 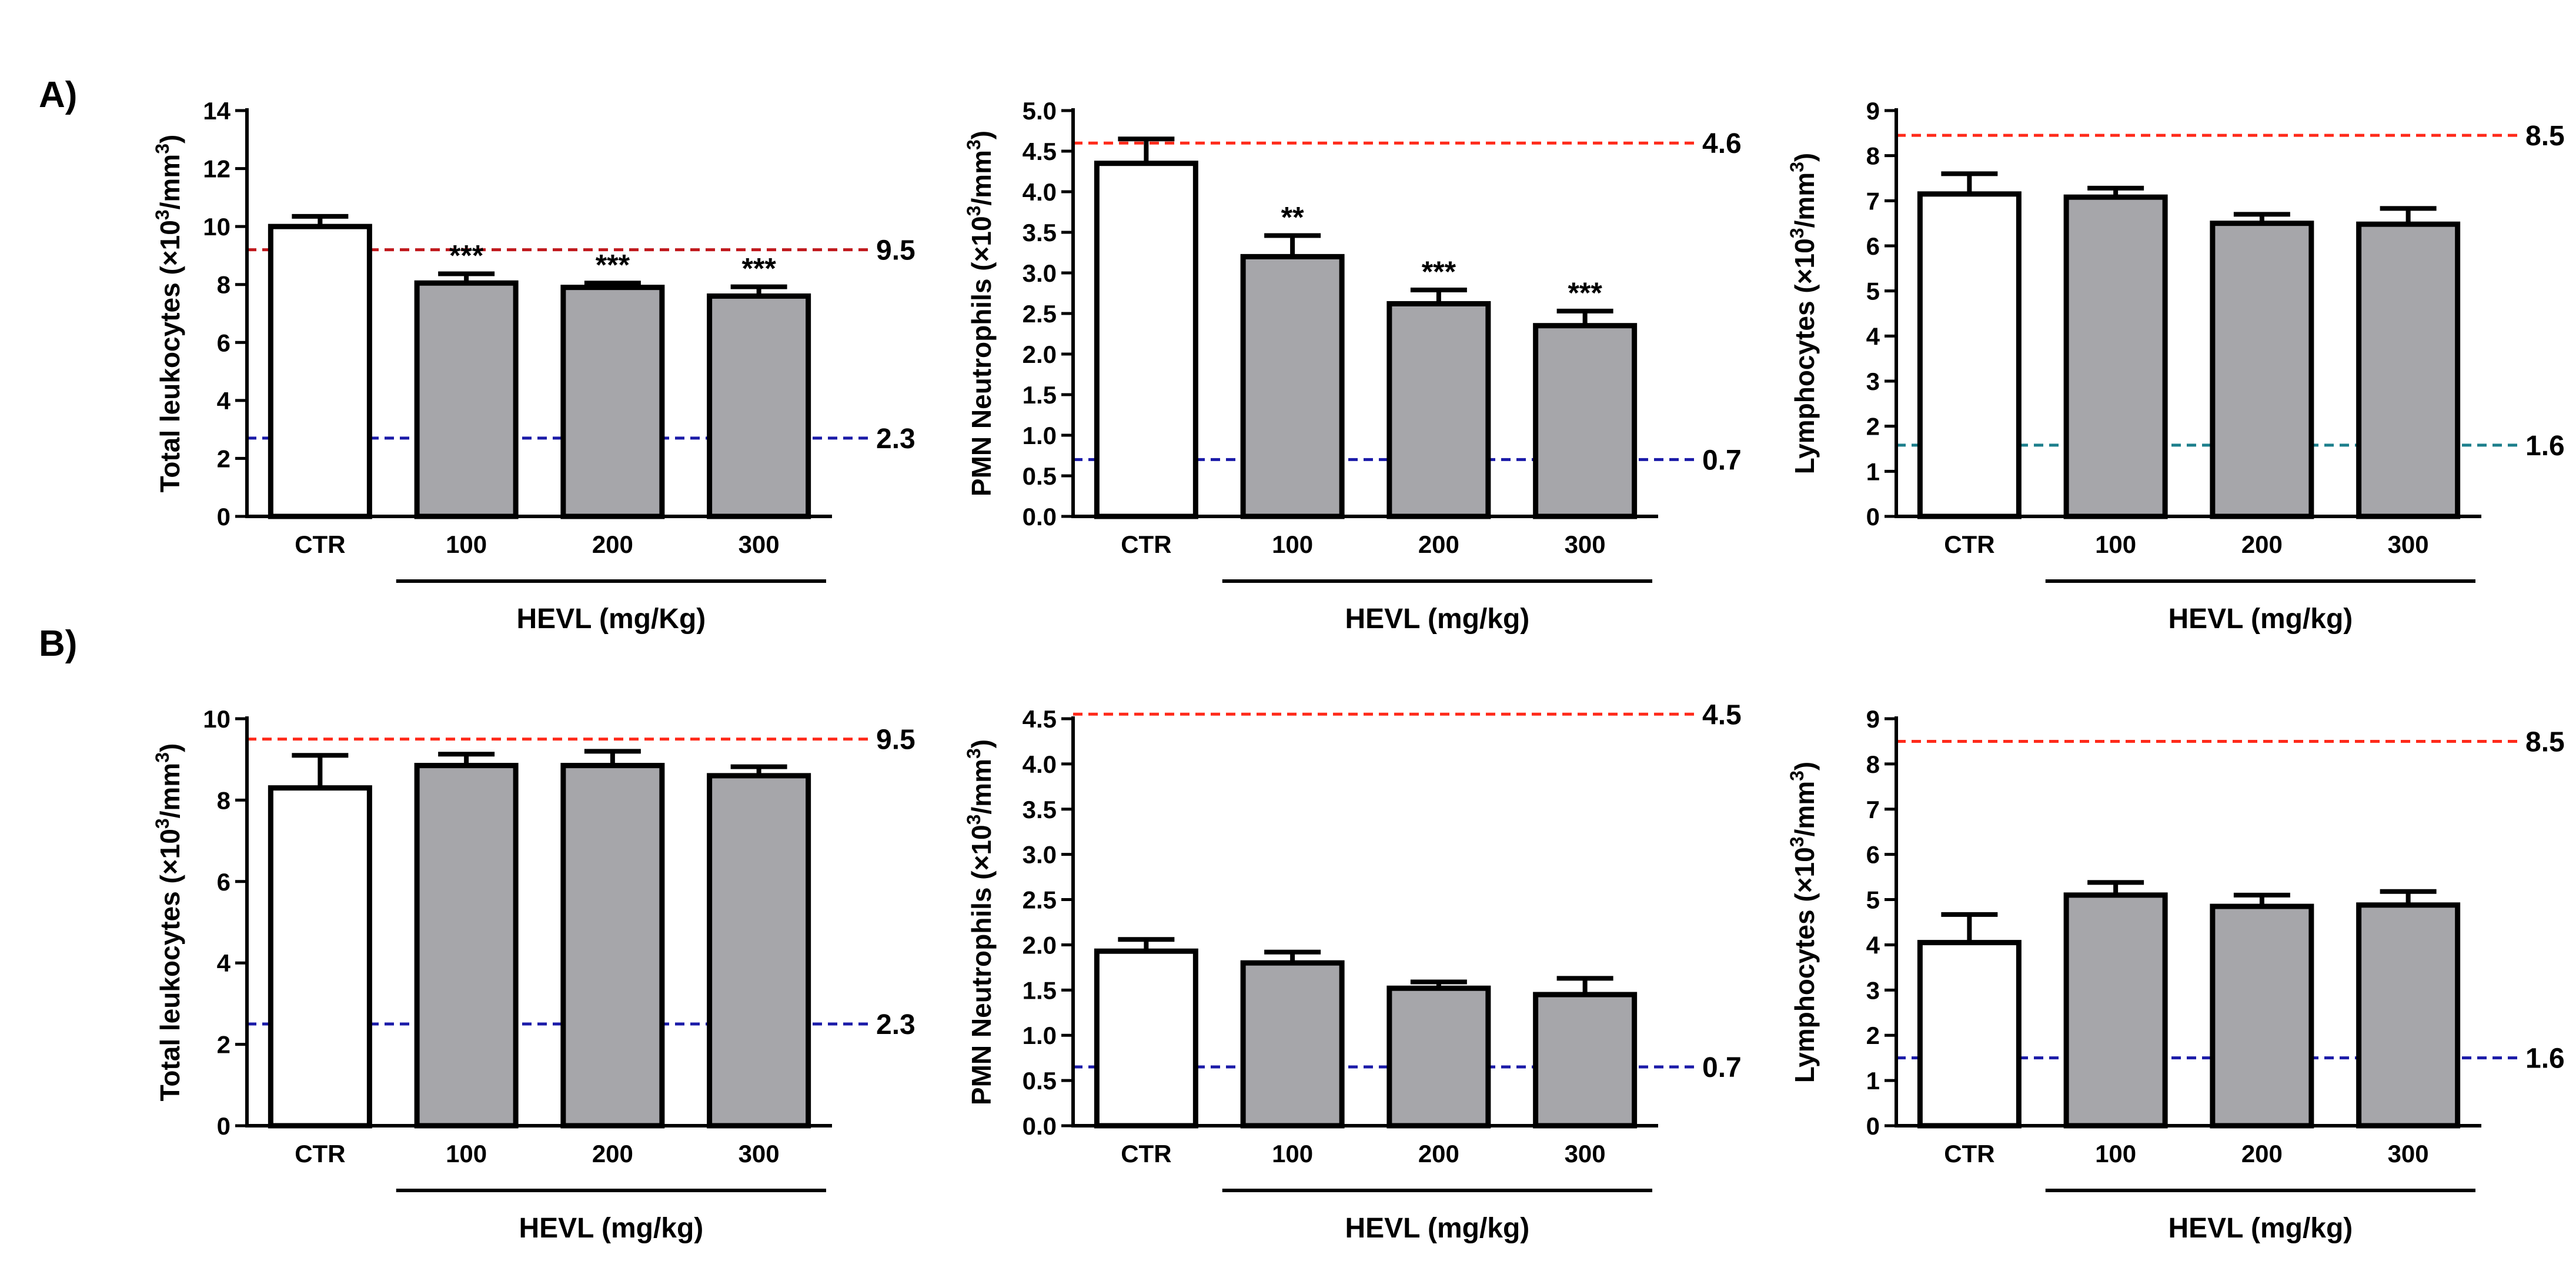 What do you see at coordinates (1873, 381) in the screenshot?
I see `y-tick-label: 3` at bounding box center [1873, 381].